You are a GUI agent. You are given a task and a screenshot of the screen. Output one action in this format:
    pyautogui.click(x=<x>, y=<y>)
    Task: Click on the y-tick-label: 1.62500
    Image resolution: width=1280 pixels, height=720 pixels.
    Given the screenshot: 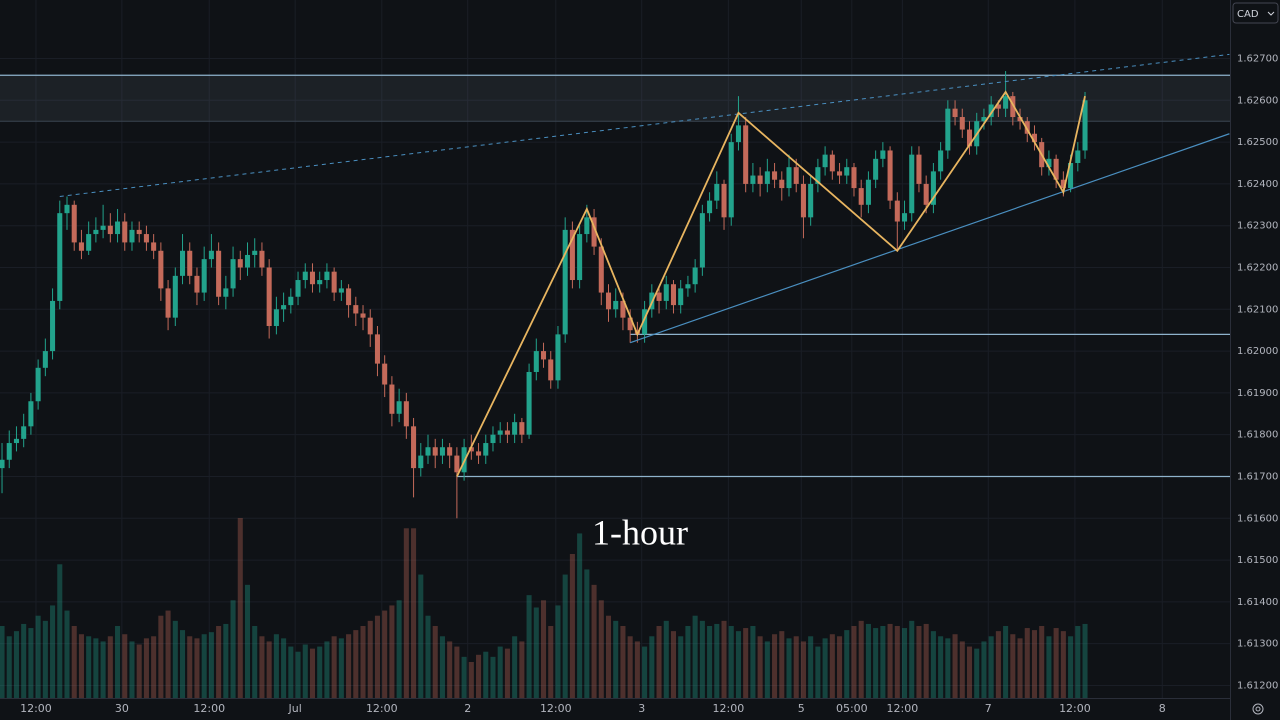 What is the action you would take?
    pyautogui.click(x=1257, y=142)
    